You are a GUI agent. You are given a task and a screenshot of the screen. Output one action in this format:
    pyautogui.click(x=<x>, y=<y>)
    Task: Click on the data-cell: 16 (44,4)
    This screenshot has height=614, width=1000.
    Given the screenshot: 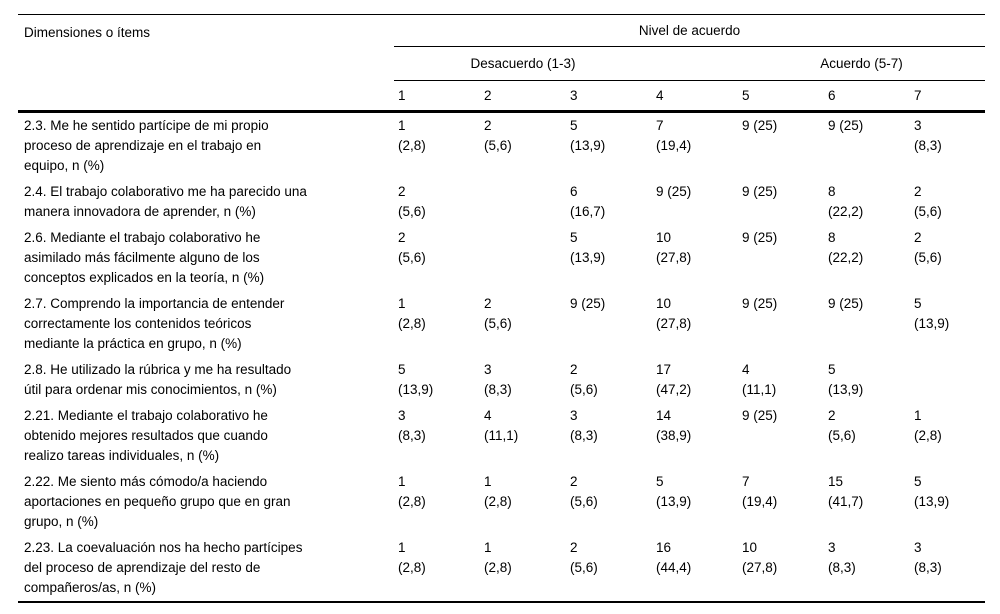 What is the action you would take?
    pyautogui.click(x=674, y=557)
    